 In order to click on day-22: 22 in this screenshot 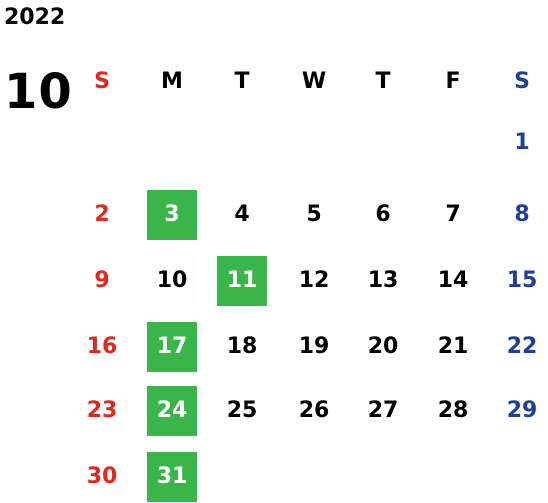, I will do `click(522, 346)`.